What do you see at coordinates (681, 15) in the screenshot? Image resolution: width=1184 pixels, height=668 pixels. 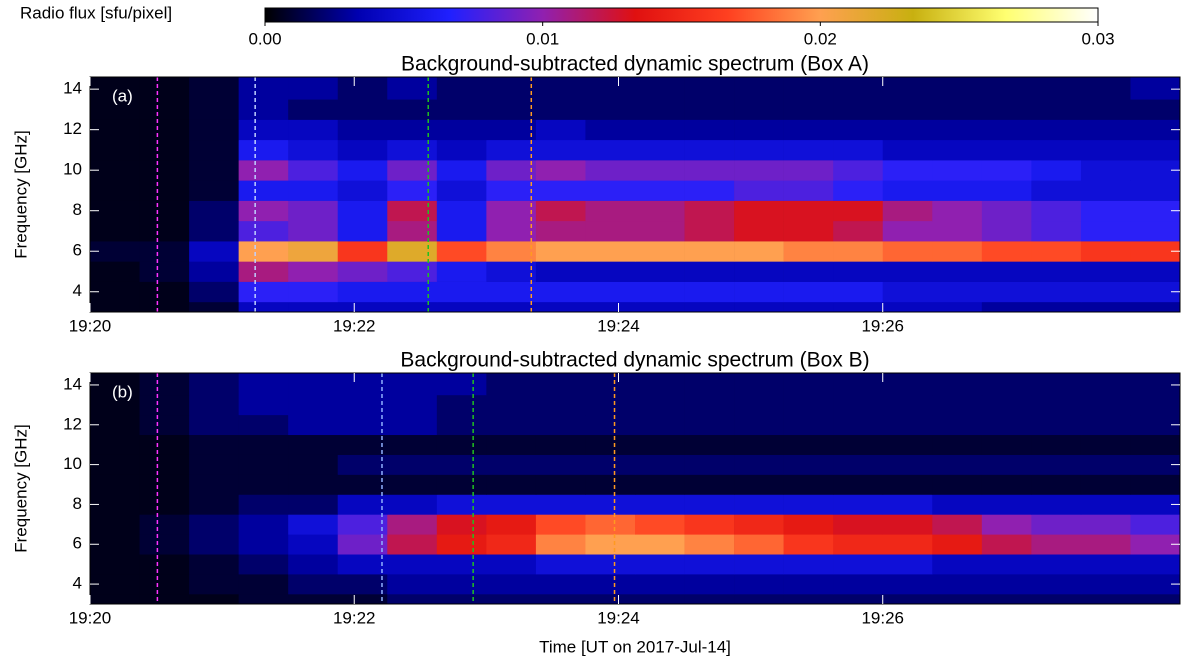 I see `colorbar` at bounding box center [681, 15].